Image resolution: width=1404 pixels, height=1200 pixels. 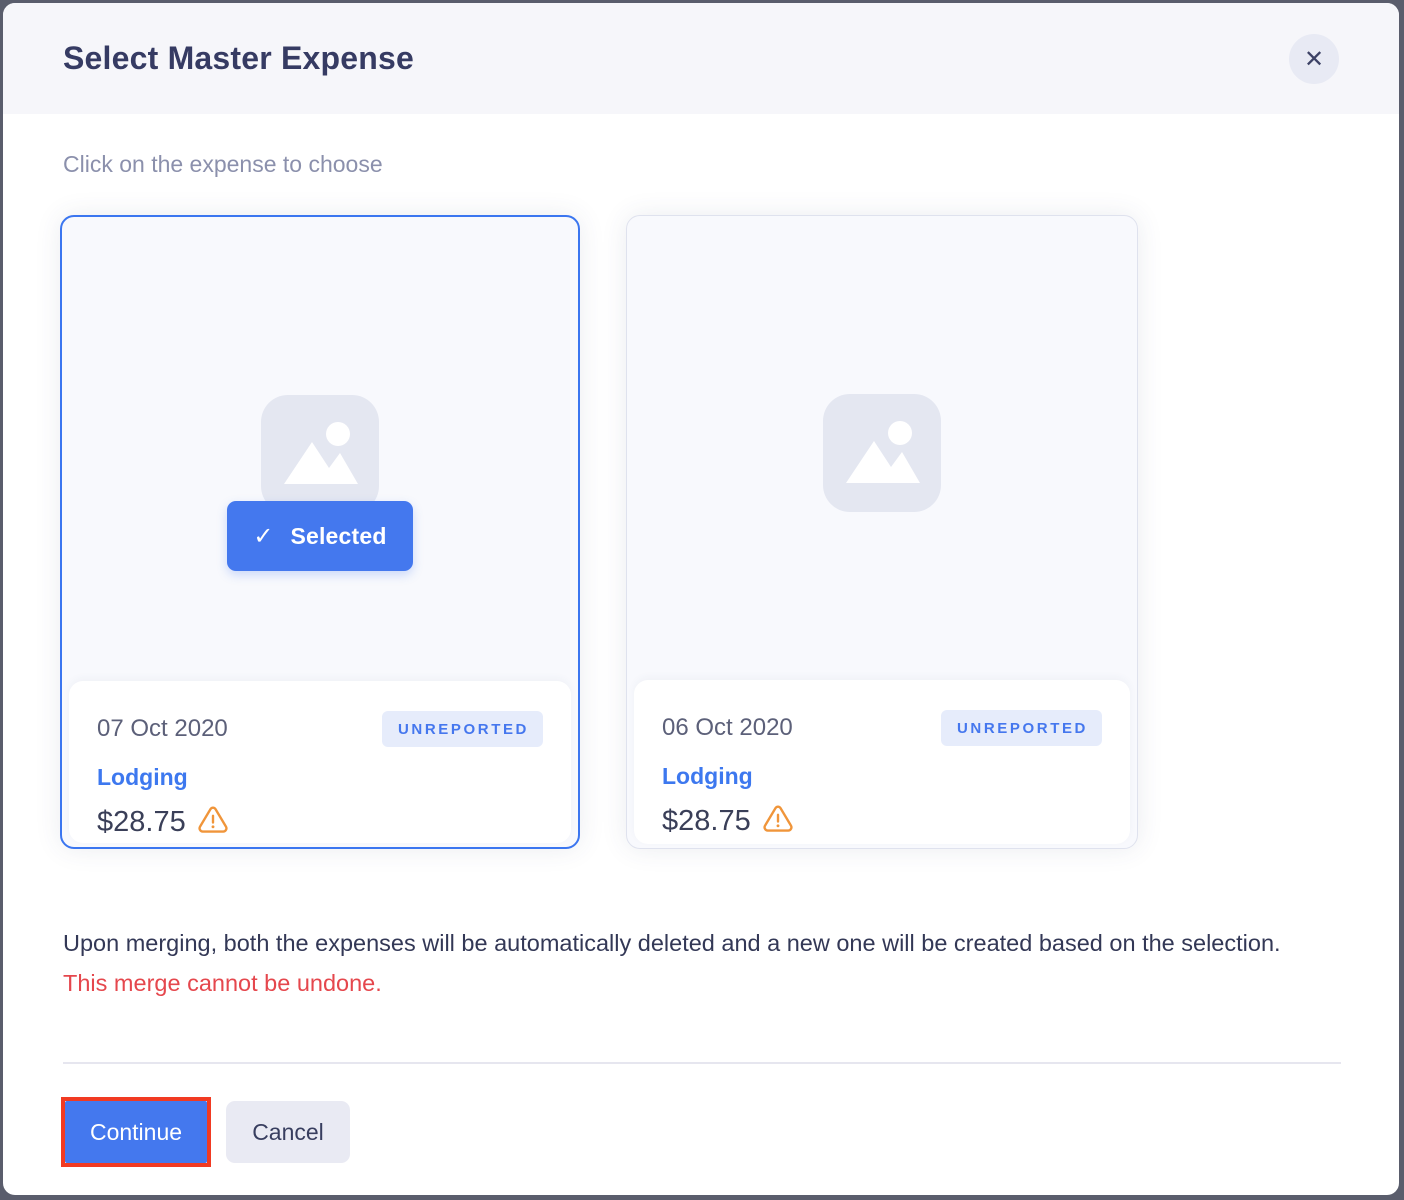 What do you see at coordinates (288, 1132) in the screenshot?
I see `cancel-button: Cancel` at bounding box center [288, 1132].